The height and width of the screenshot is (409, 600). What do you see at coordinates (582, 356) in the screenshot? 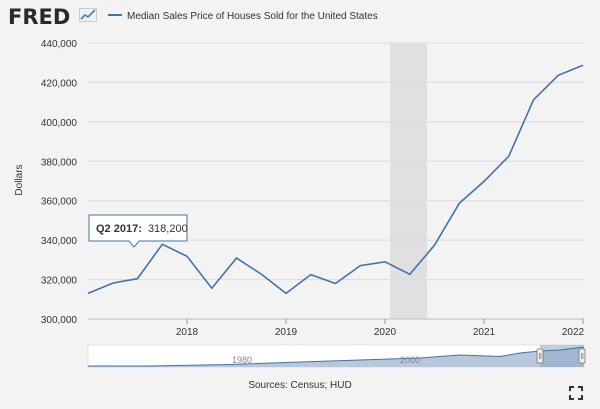
I see `navigator-handle-right` at bounding box center [582, 356].